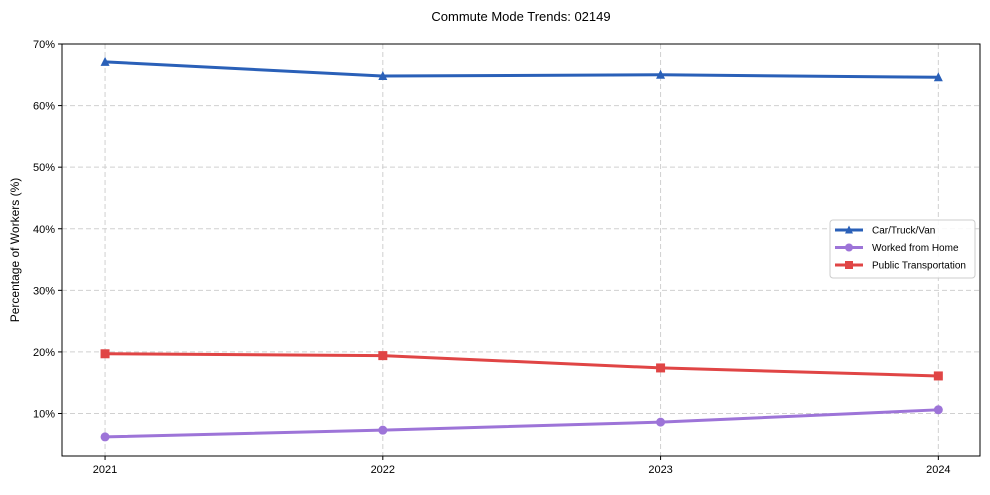  I want to click on y-axis-label: Percentage of Workers (%), so click(15, 250).